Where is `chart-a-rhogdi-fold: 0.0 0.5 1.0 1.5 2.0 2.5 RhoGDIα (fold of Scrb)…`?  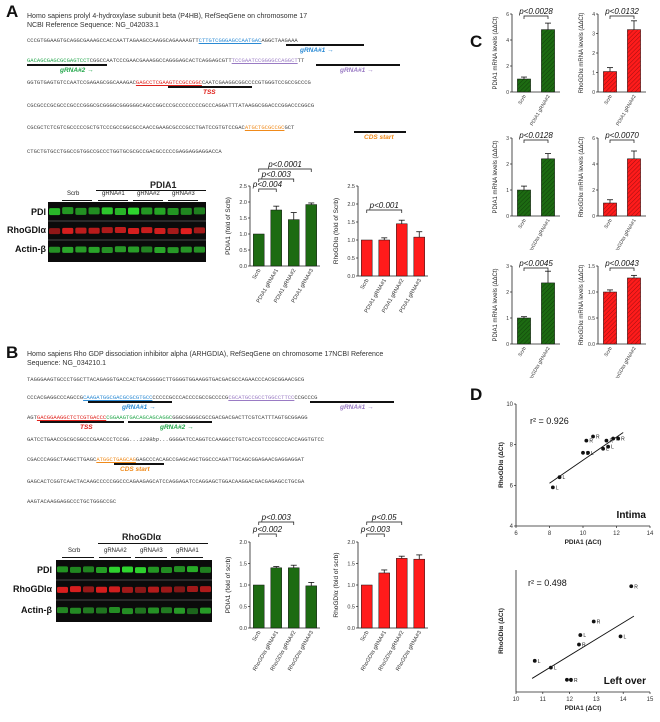
chart-a-rhogdi-fold: 0.0 0.5 1.0 1.5 2.0 2.5 RhoGDIα (fold of Scrb)… is located at coordinates (380, 249).